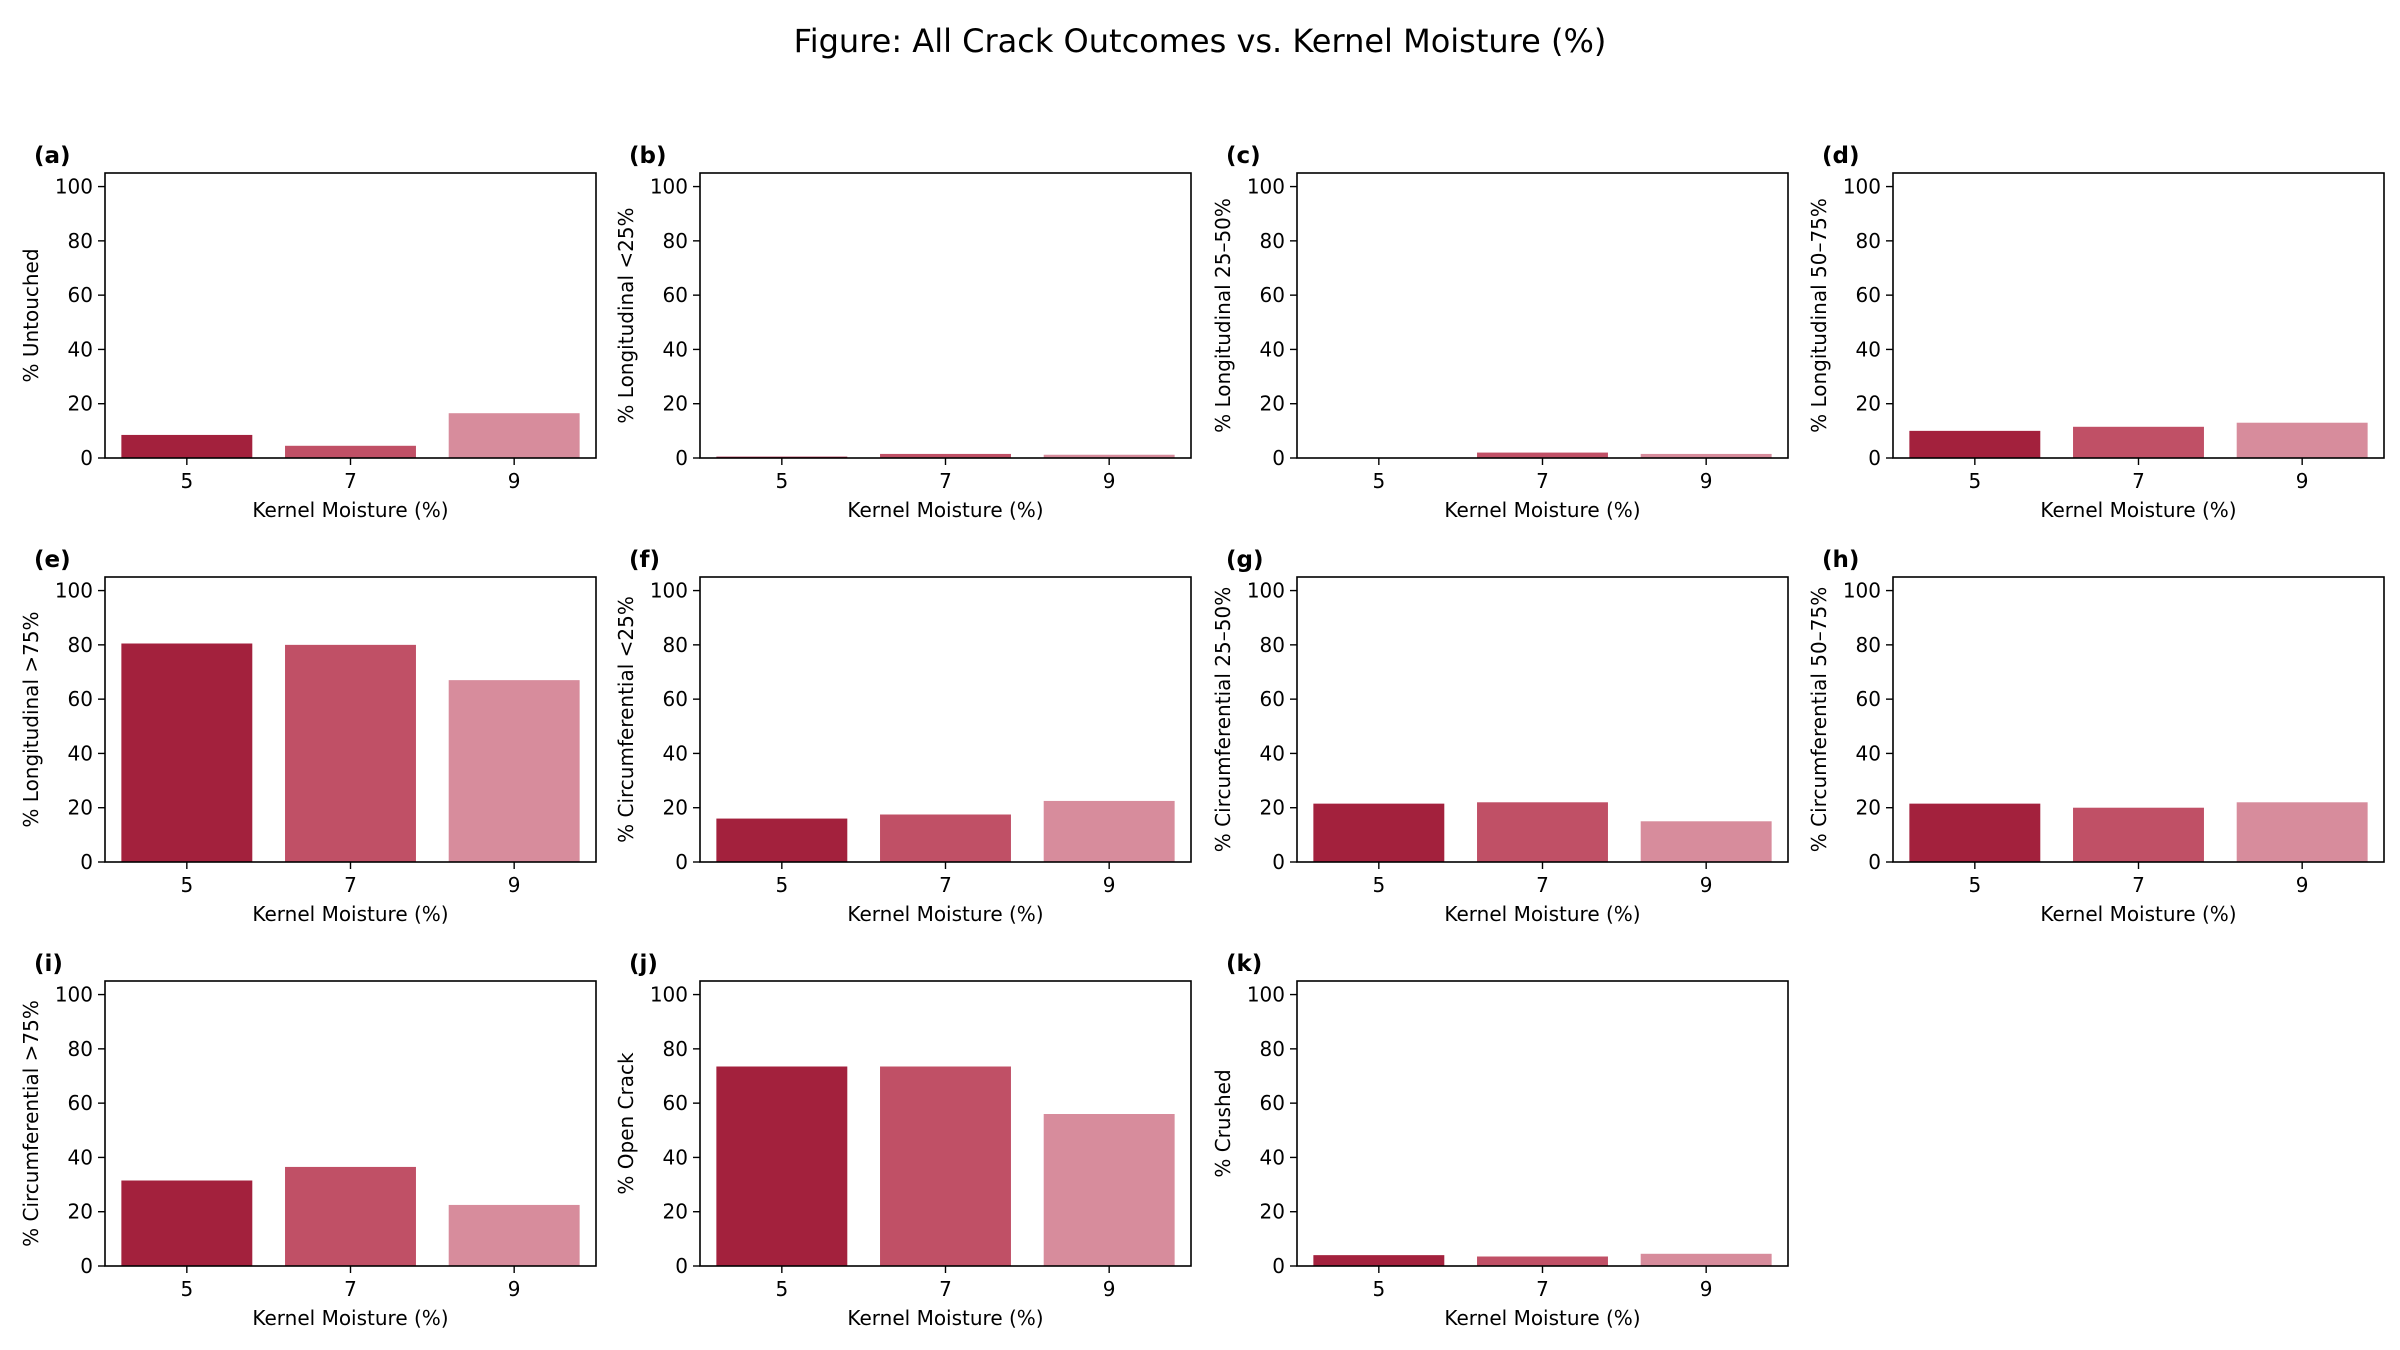  What do you see at coordinates (48, 964) in the screenshot?
I see `panel-tag: (i)` at bounding box center [48, 964].